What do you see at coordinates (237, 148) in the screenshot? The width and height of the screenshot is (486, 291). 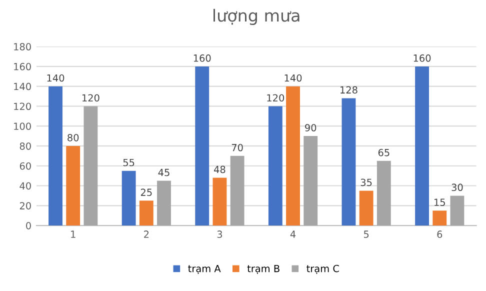 I see `data-label: 70` at bounding box center [237, 148].